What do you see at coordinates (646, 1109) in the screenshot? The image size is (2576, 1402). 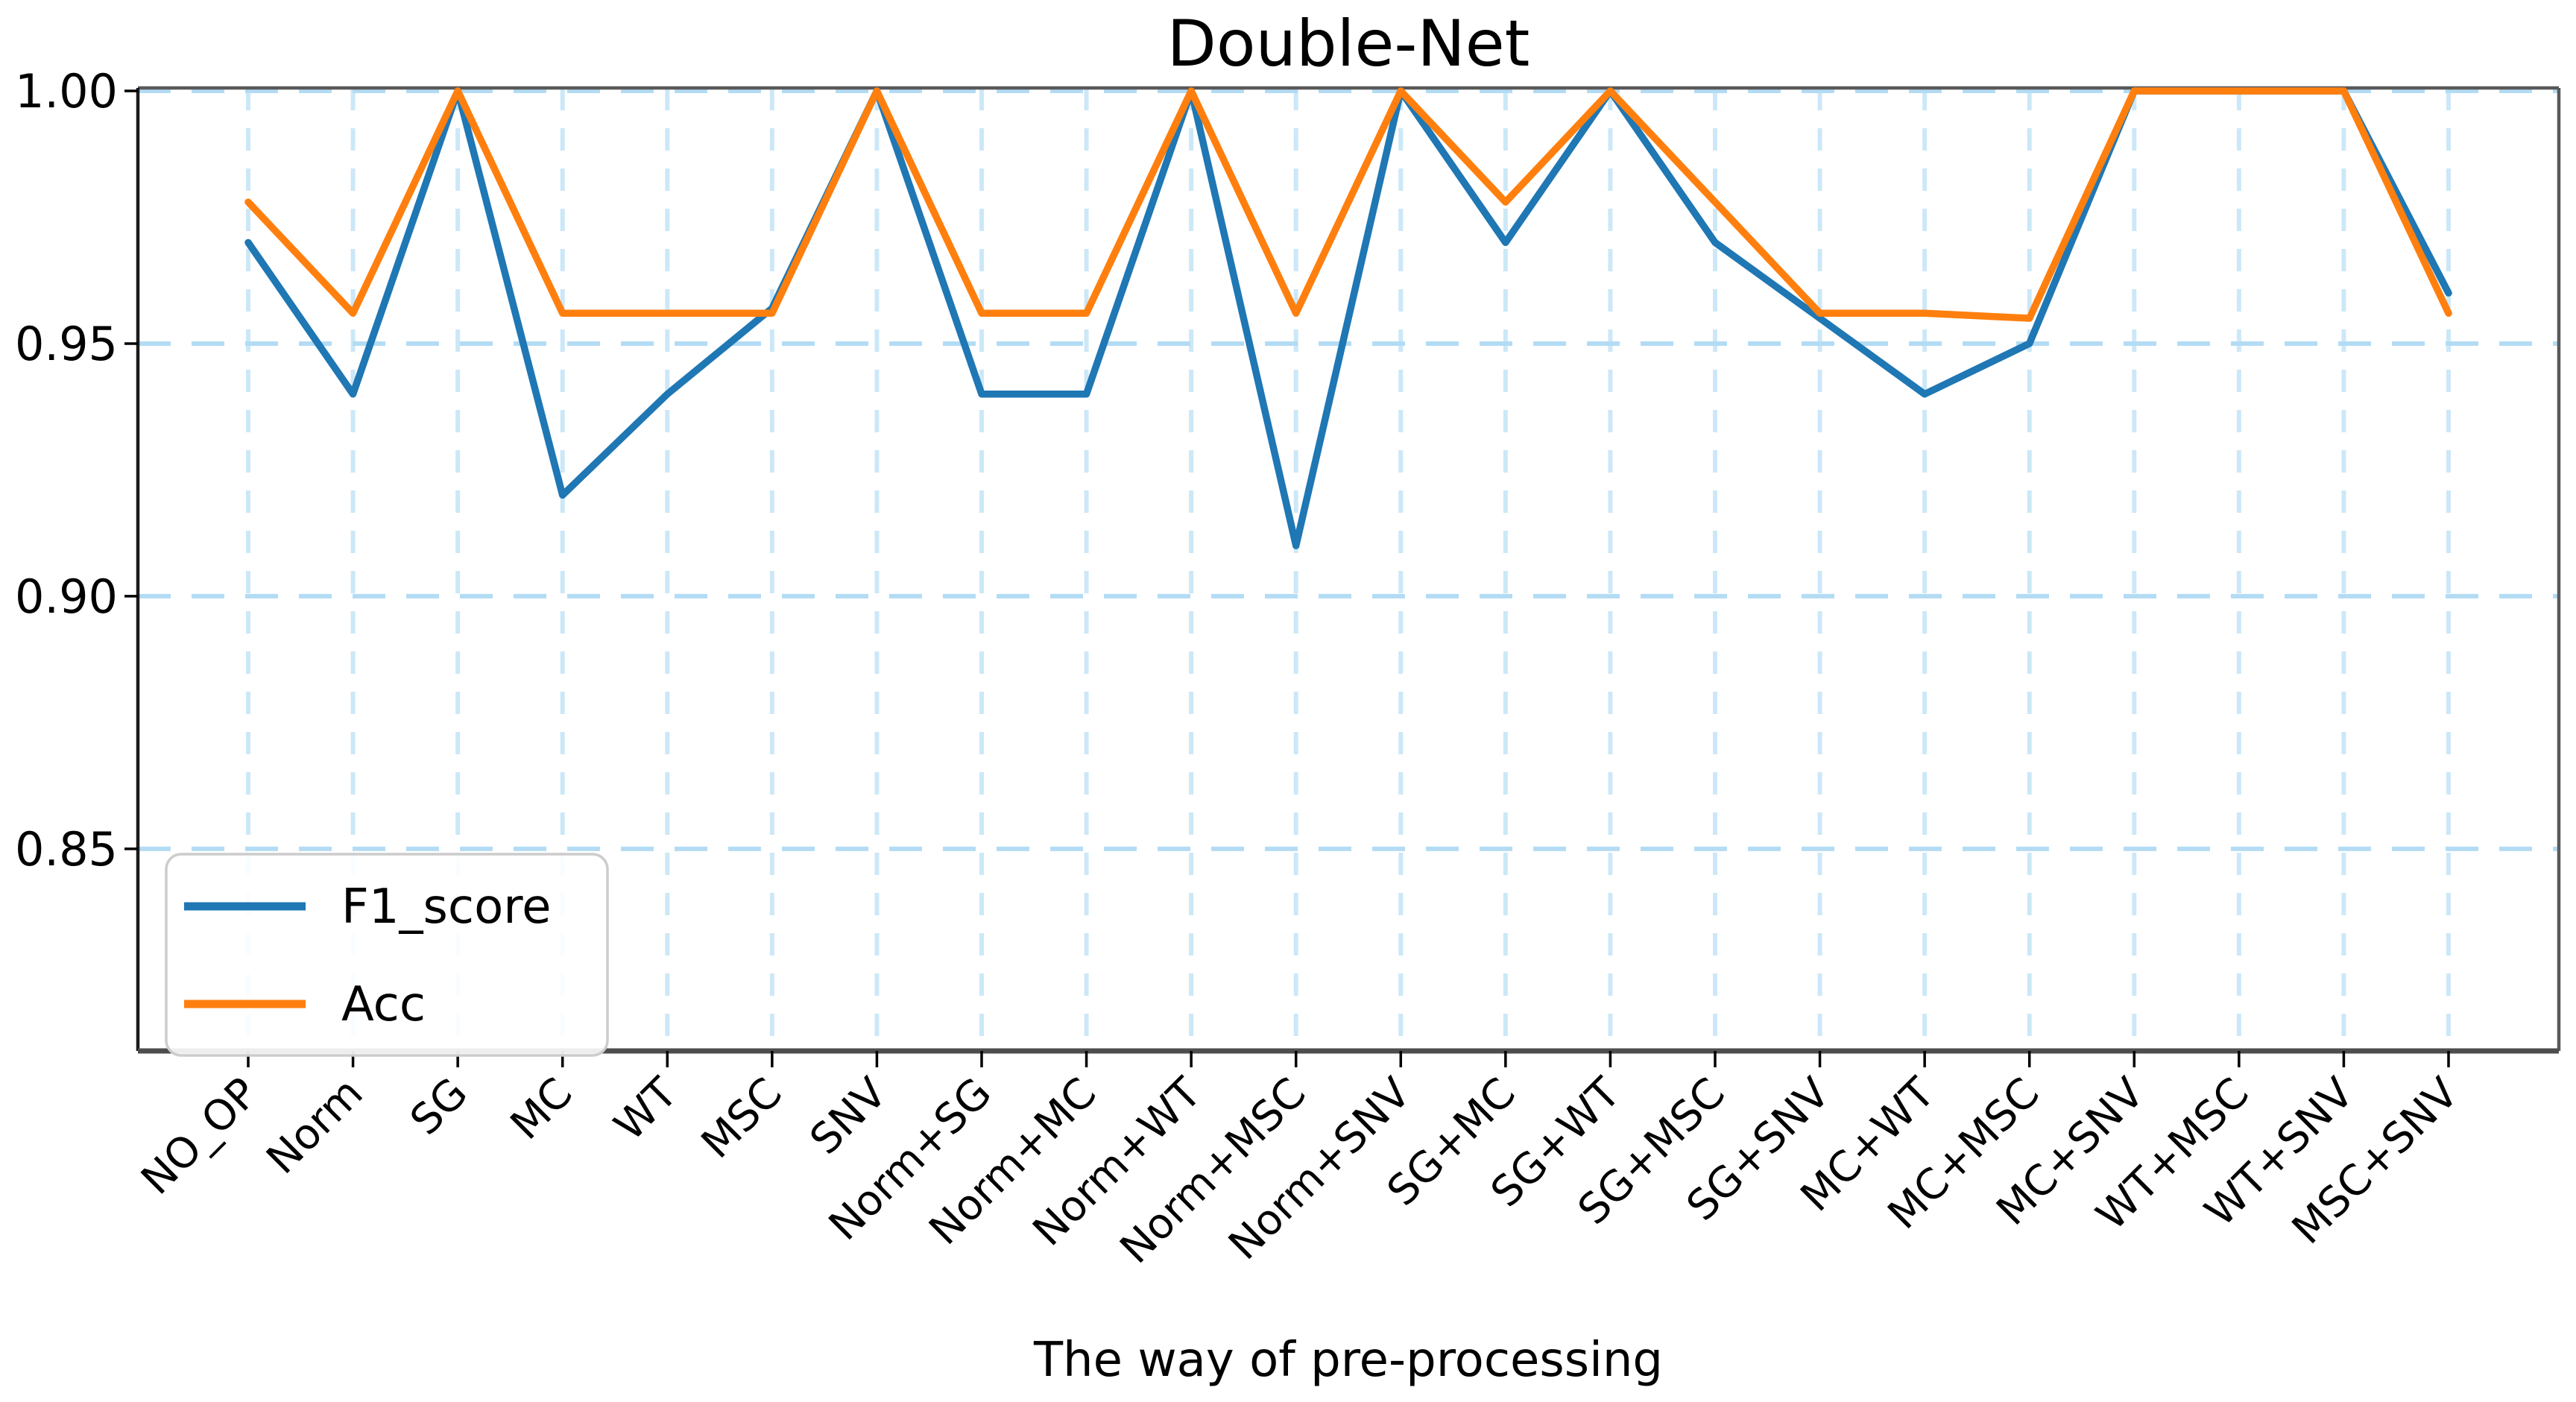 I see `x-tick-label: WT` at bounding box center [646, 1109].